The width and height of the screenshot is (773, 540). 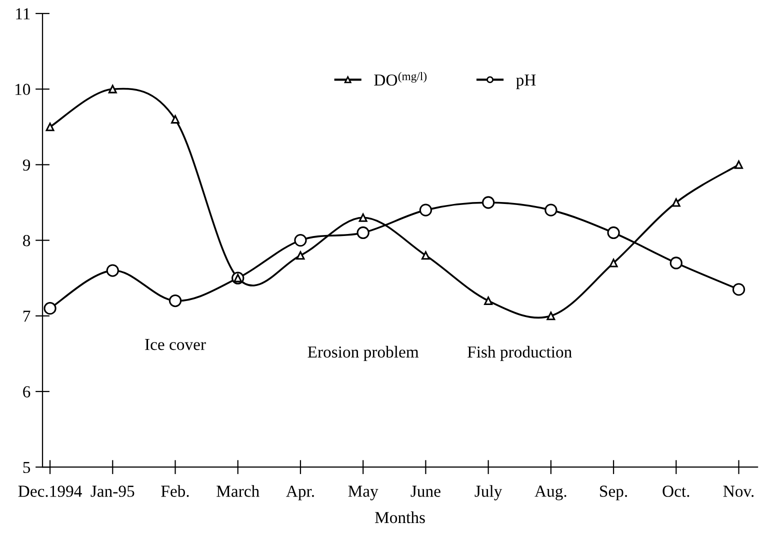 What do you see at coordinates (614, 493) in the screenshot?
I see `x-tick-label: Sep.` at bounding box center [614, 493].